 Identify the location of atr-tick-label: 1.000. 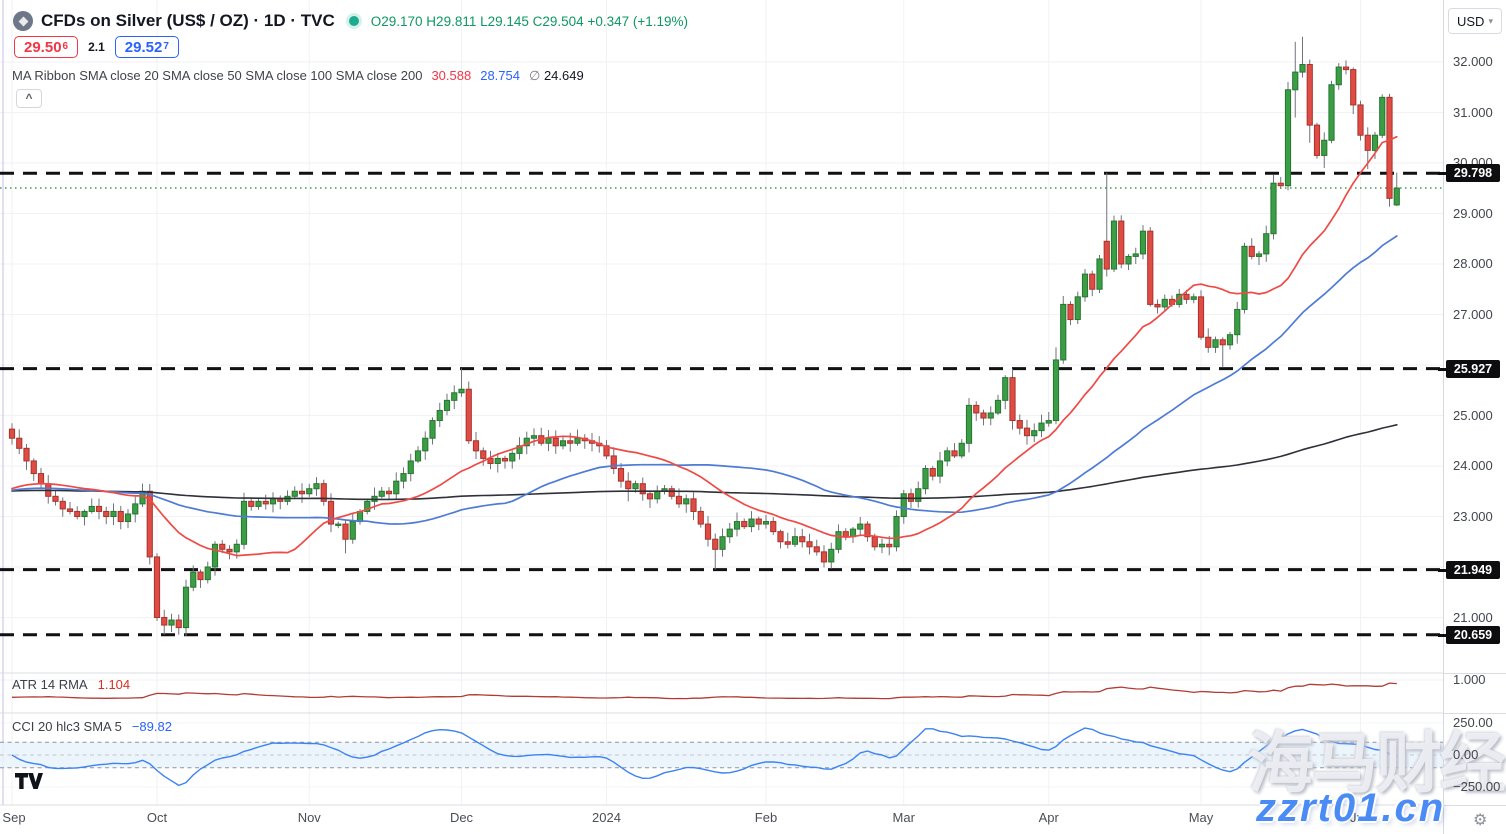
(1469, 679).